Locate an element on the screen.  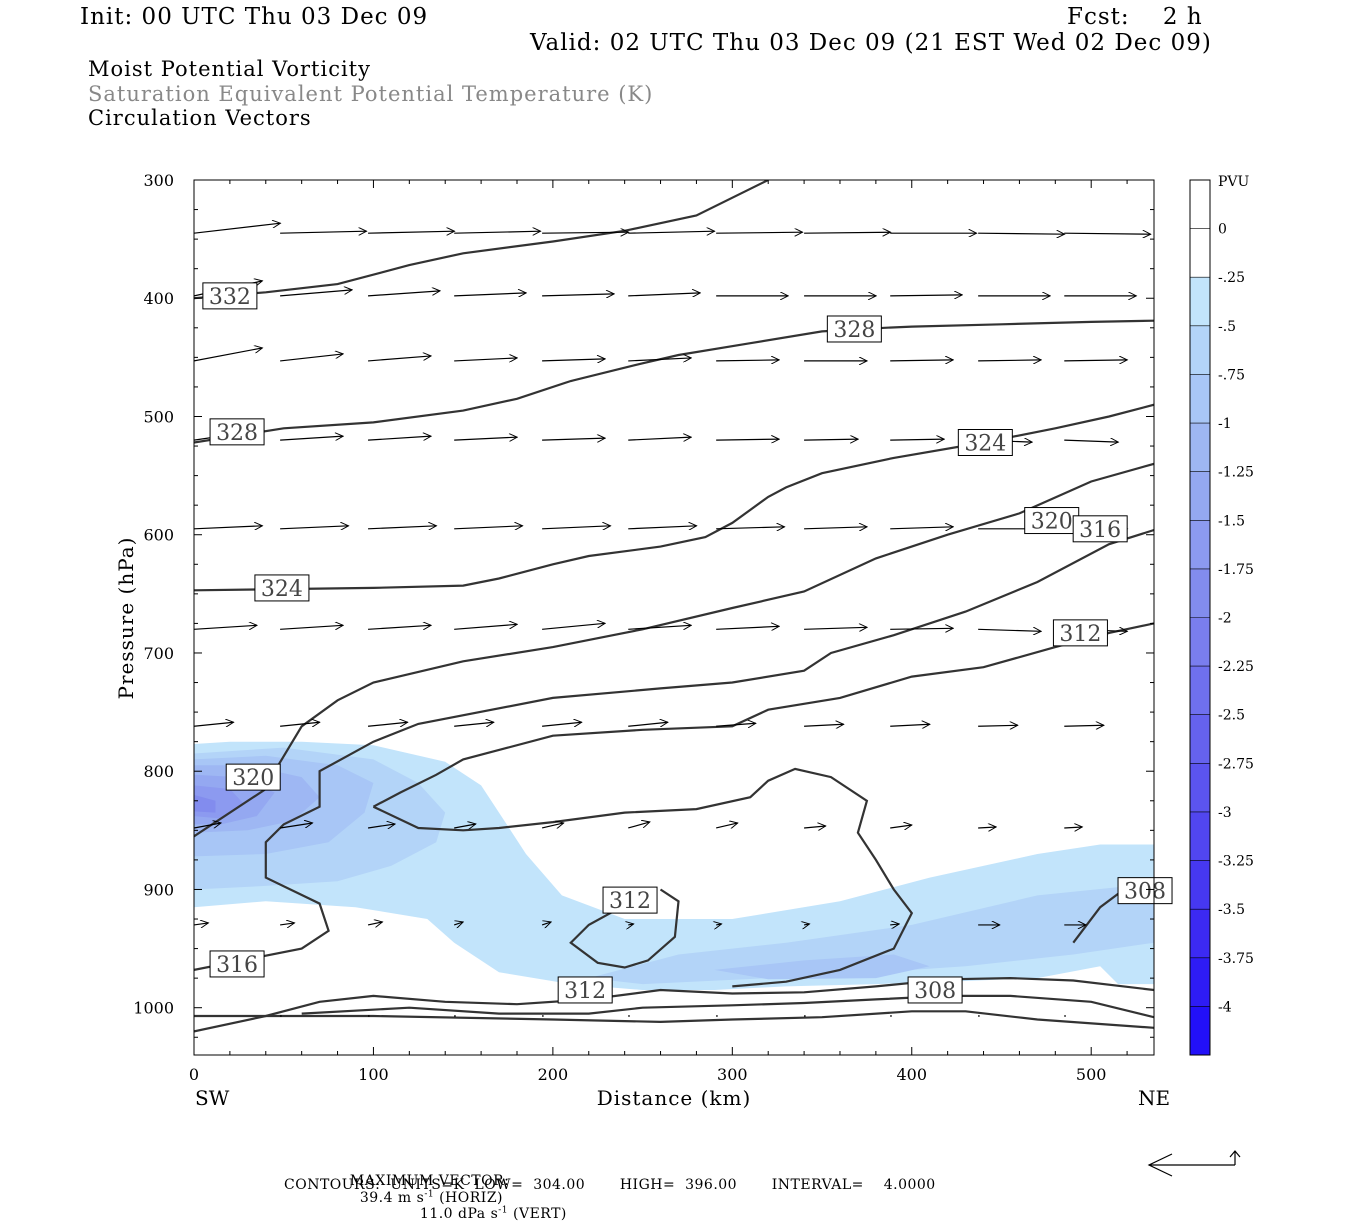
colorbar-label-5: -1.25 is located at coordinates (1236, 473).